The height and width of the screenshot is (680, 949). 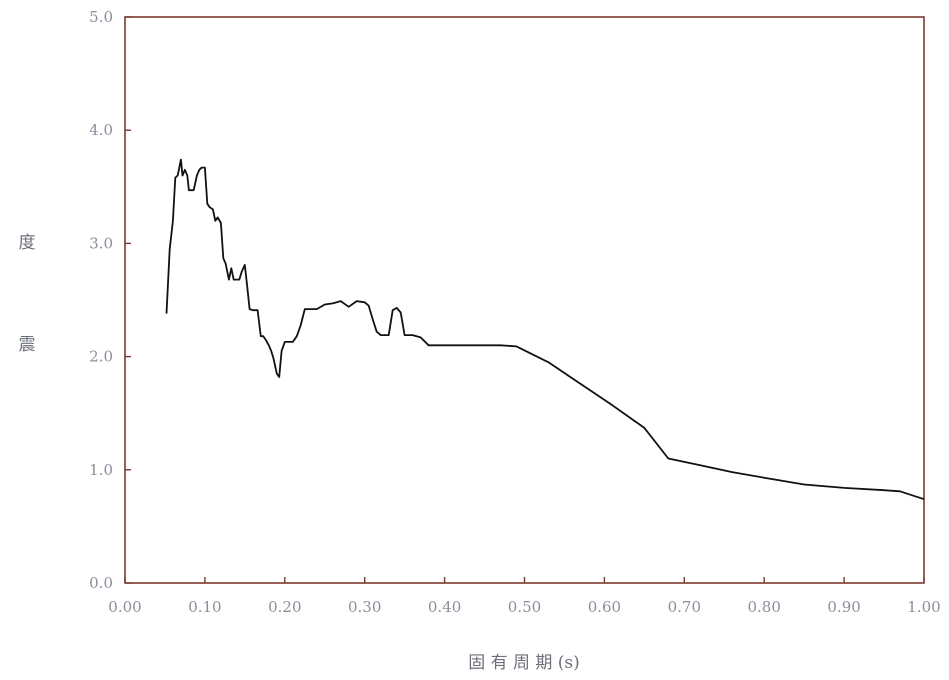 What do you see at coordinates (101, 130) in the screenshot?
I see `y-tick-label: 4.0` at bounding box center [101, 130].